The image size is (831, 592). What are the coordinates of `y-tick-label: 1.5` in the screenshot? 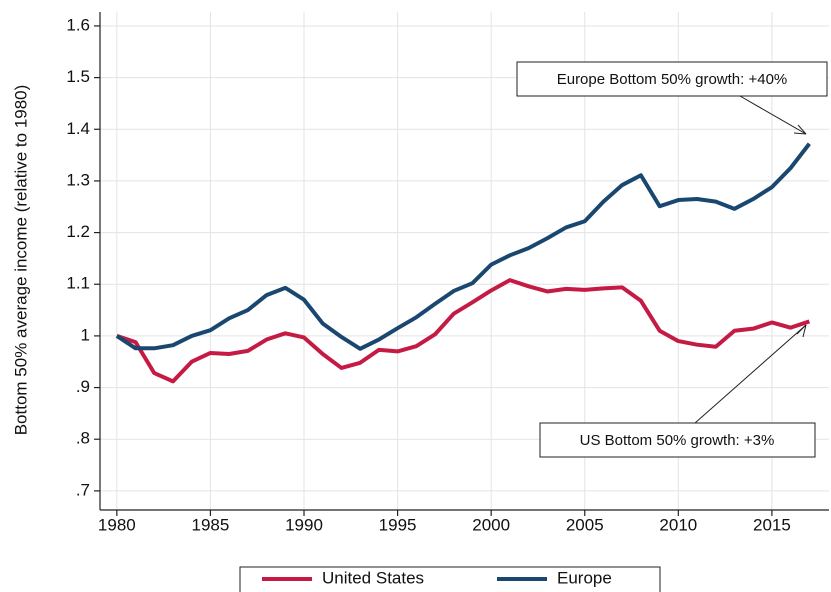 It's located at (78, 76).